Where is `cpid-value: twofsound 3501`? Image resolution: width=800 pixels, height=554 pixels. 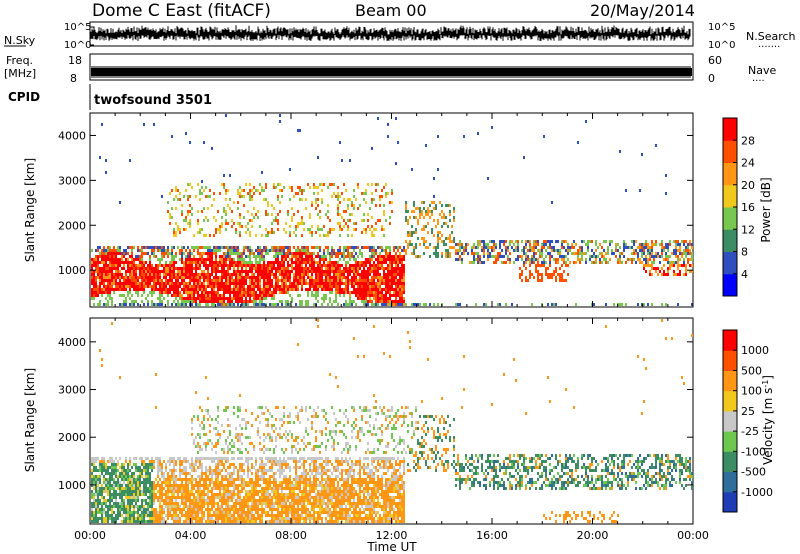 cpid-value: twofsound 3501 is located at coordinates (153, 100).